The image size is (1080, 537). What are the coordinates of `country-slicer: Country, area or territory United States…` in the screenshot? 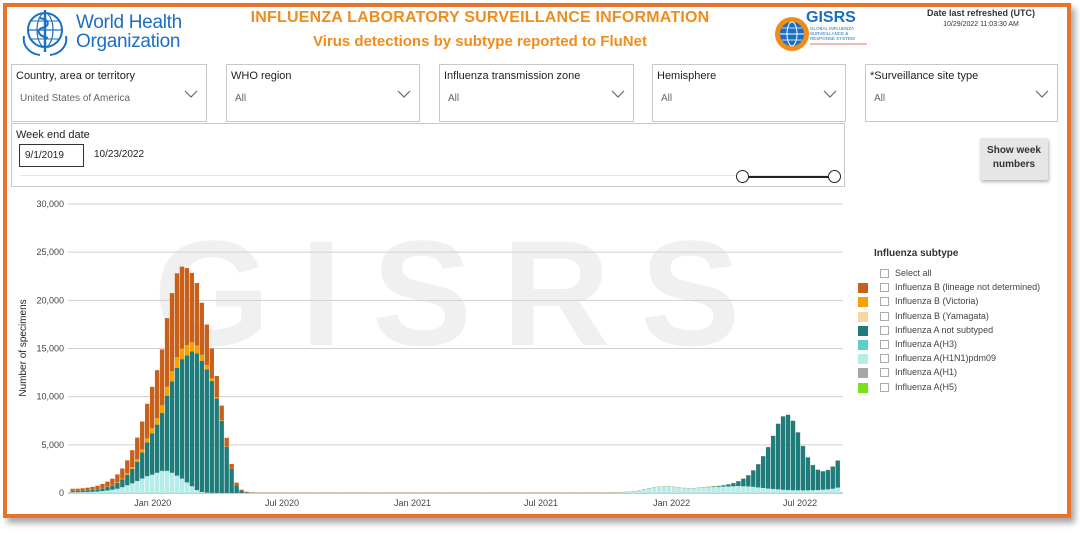 It's located at (109, 93).